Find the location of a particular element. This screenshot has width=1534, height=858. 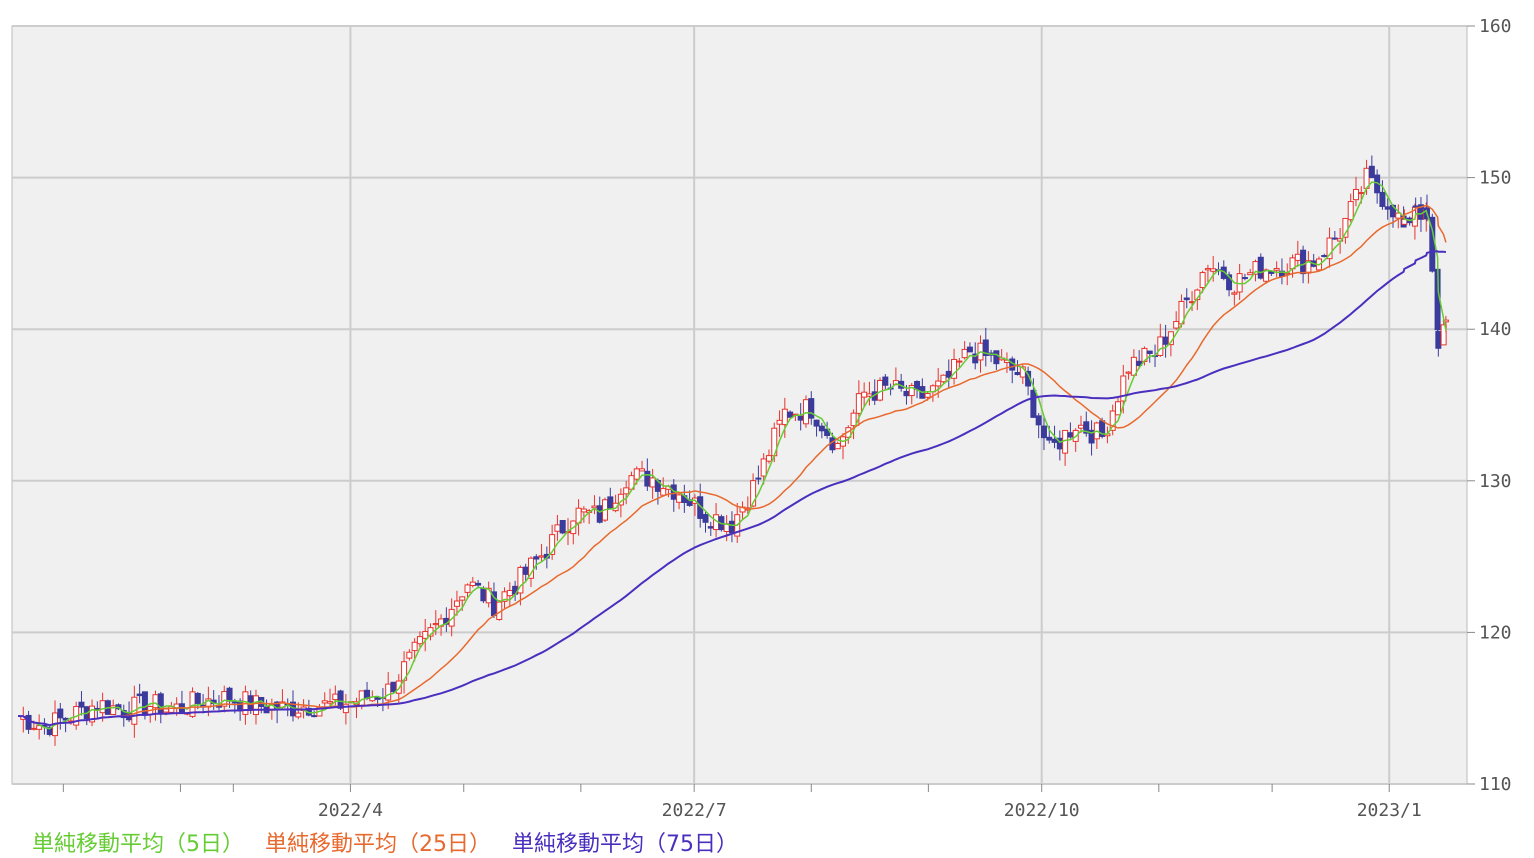

x-tick-label: 2022/10 is located at coordinates (1042, 810).